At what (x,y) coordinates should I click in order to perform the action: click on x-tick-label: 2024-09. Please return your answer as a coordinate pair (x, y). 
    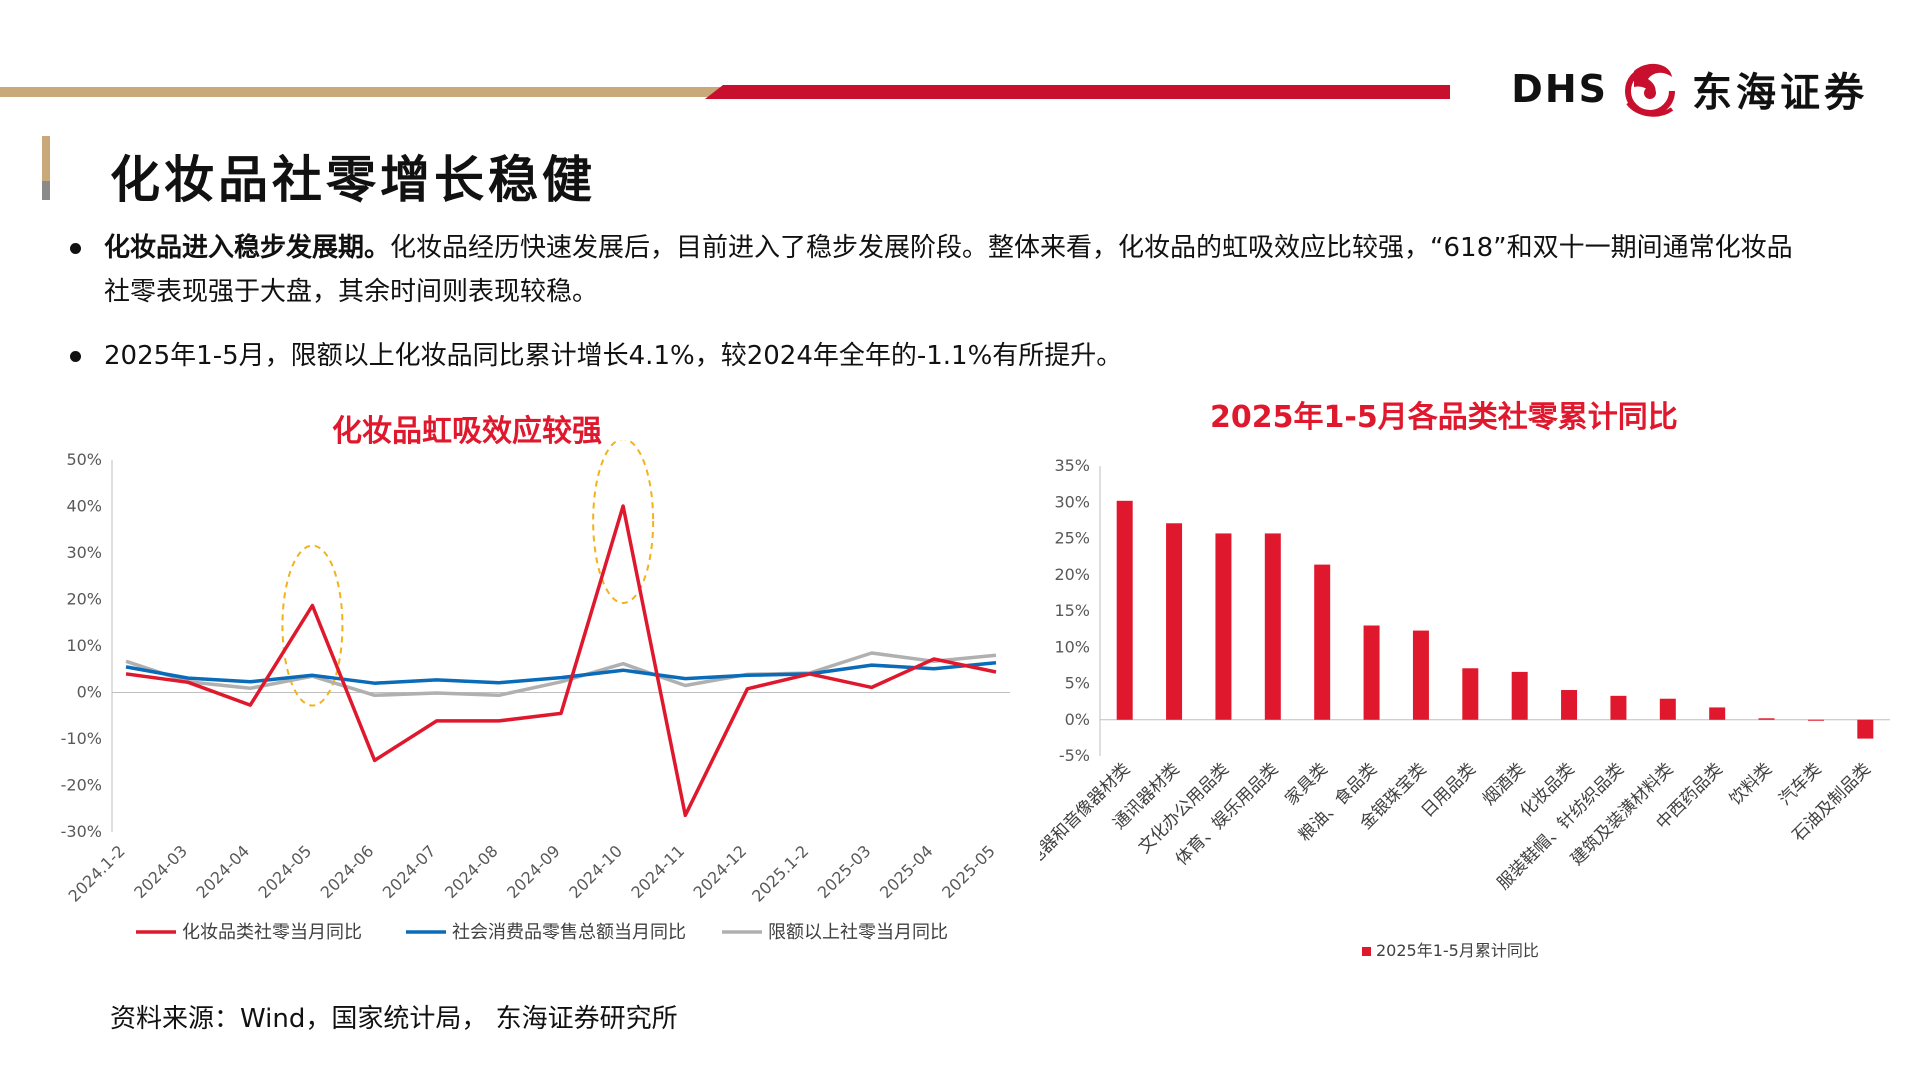
    Looking at the image, I should click on (533, 871).